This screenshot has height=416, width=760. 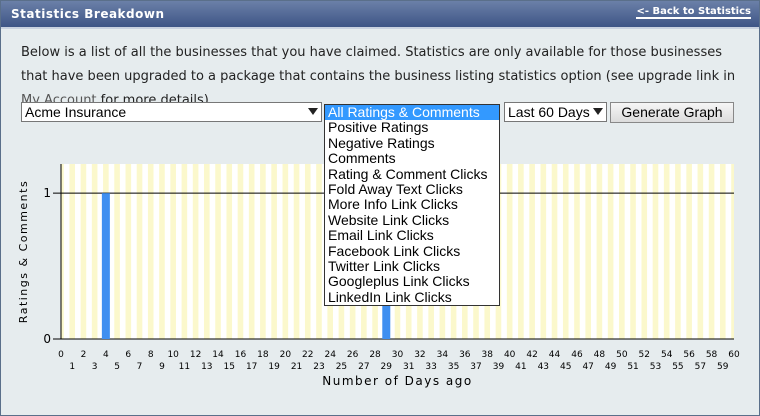 I want to click on x-tick-label: 51, so click(x=632, y=367).